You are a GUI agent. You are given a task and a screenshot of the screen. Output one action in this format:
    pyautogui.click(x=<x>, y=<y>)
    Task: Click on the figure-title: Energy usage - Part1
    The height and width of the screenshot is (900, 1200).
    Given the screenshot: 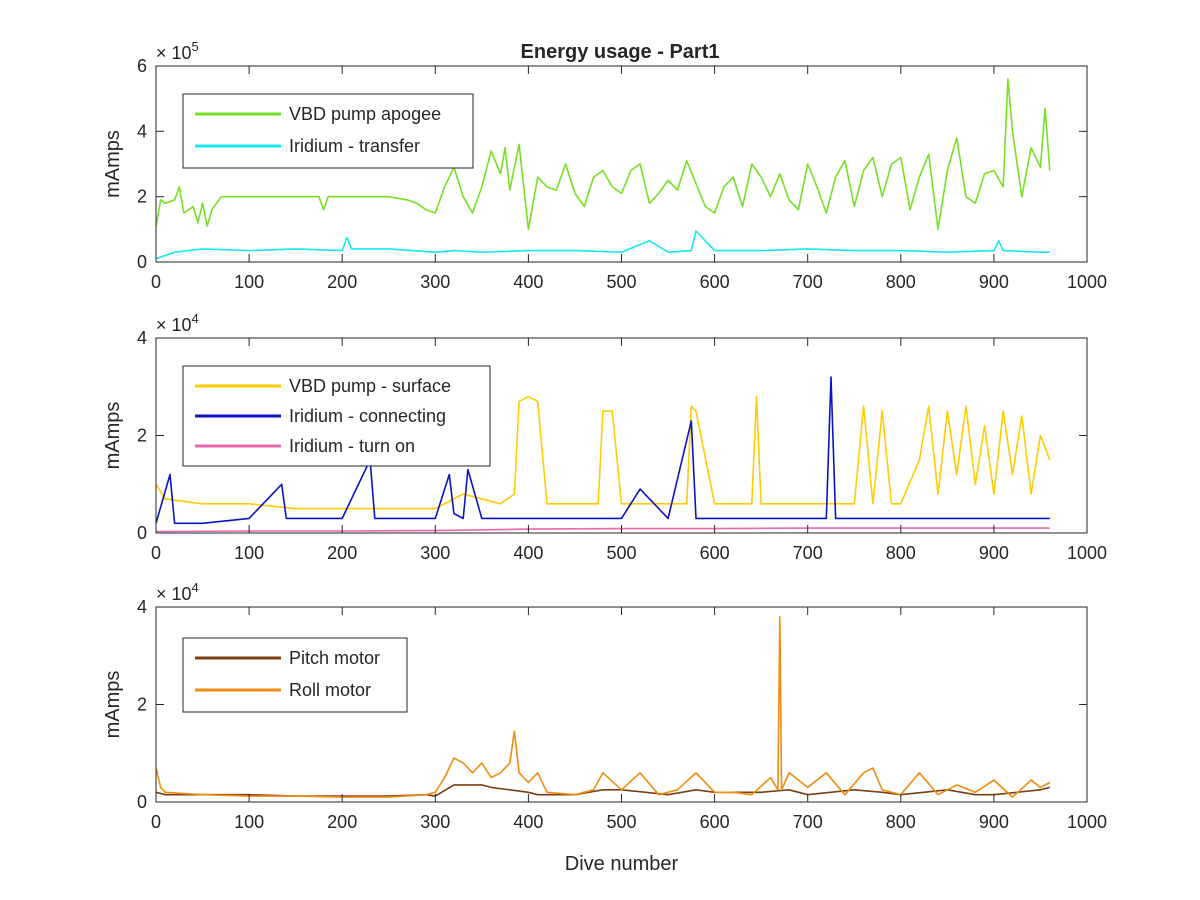 What is the action you would take?
    pyautogui.click(x=620, y=52)
    